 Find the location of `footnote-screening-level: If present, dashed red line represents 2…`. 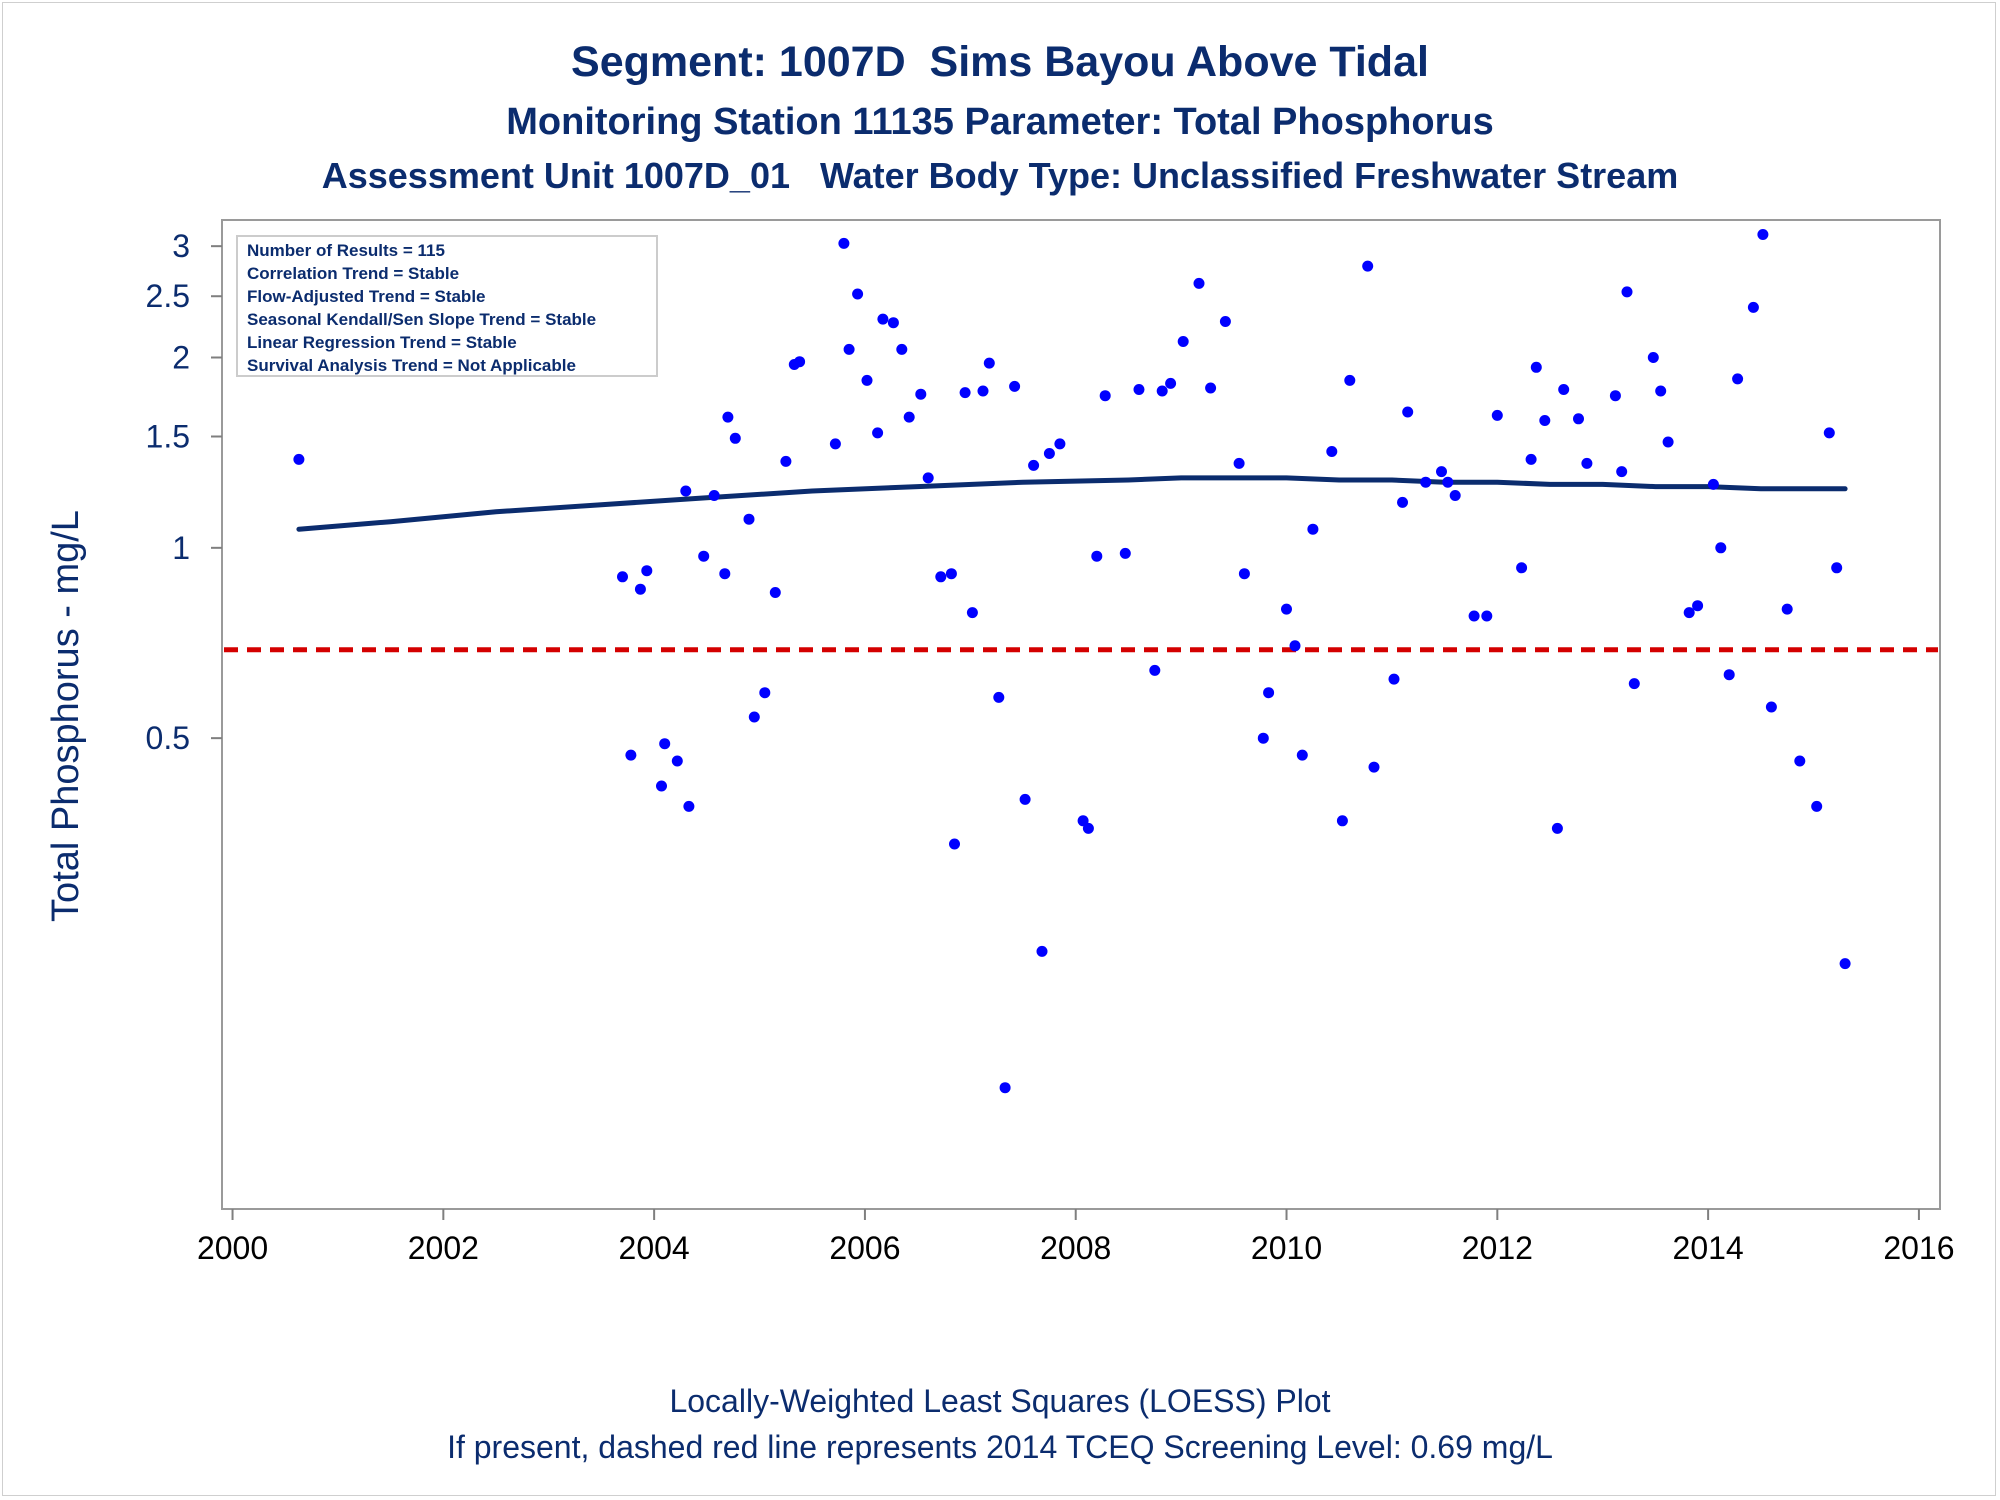

footnote-screening-level: If present, dashed red line represents 2… is located at coordinates (1000, 1447).